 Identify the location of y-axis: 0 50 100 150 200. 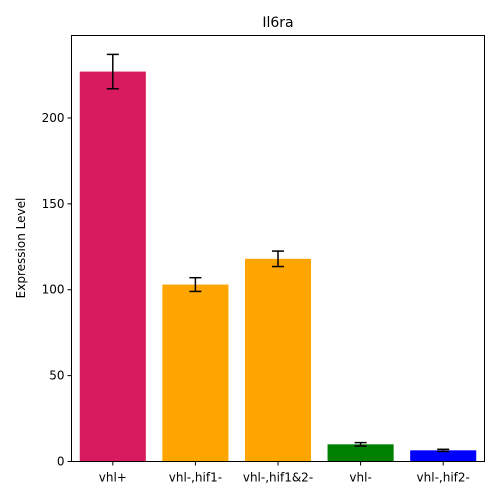
(57, 290).